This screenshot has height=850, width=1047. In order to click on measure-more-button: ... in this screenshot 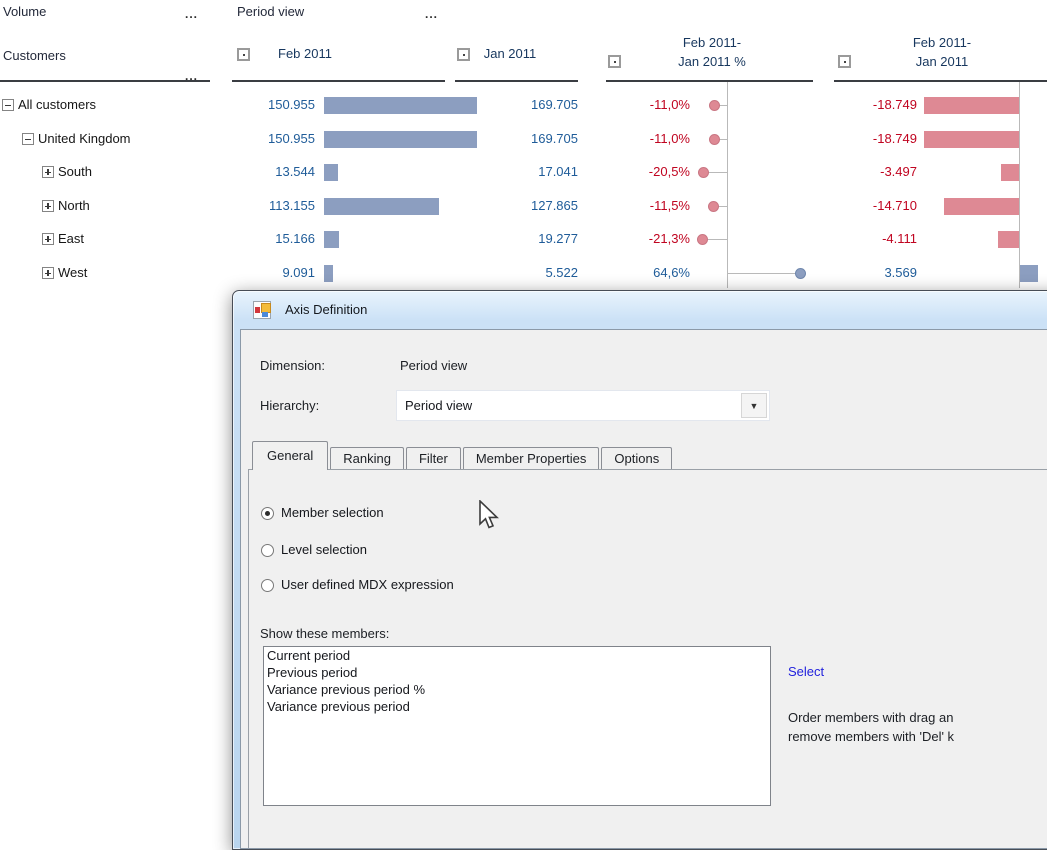, I will do `click(192, 14)`.